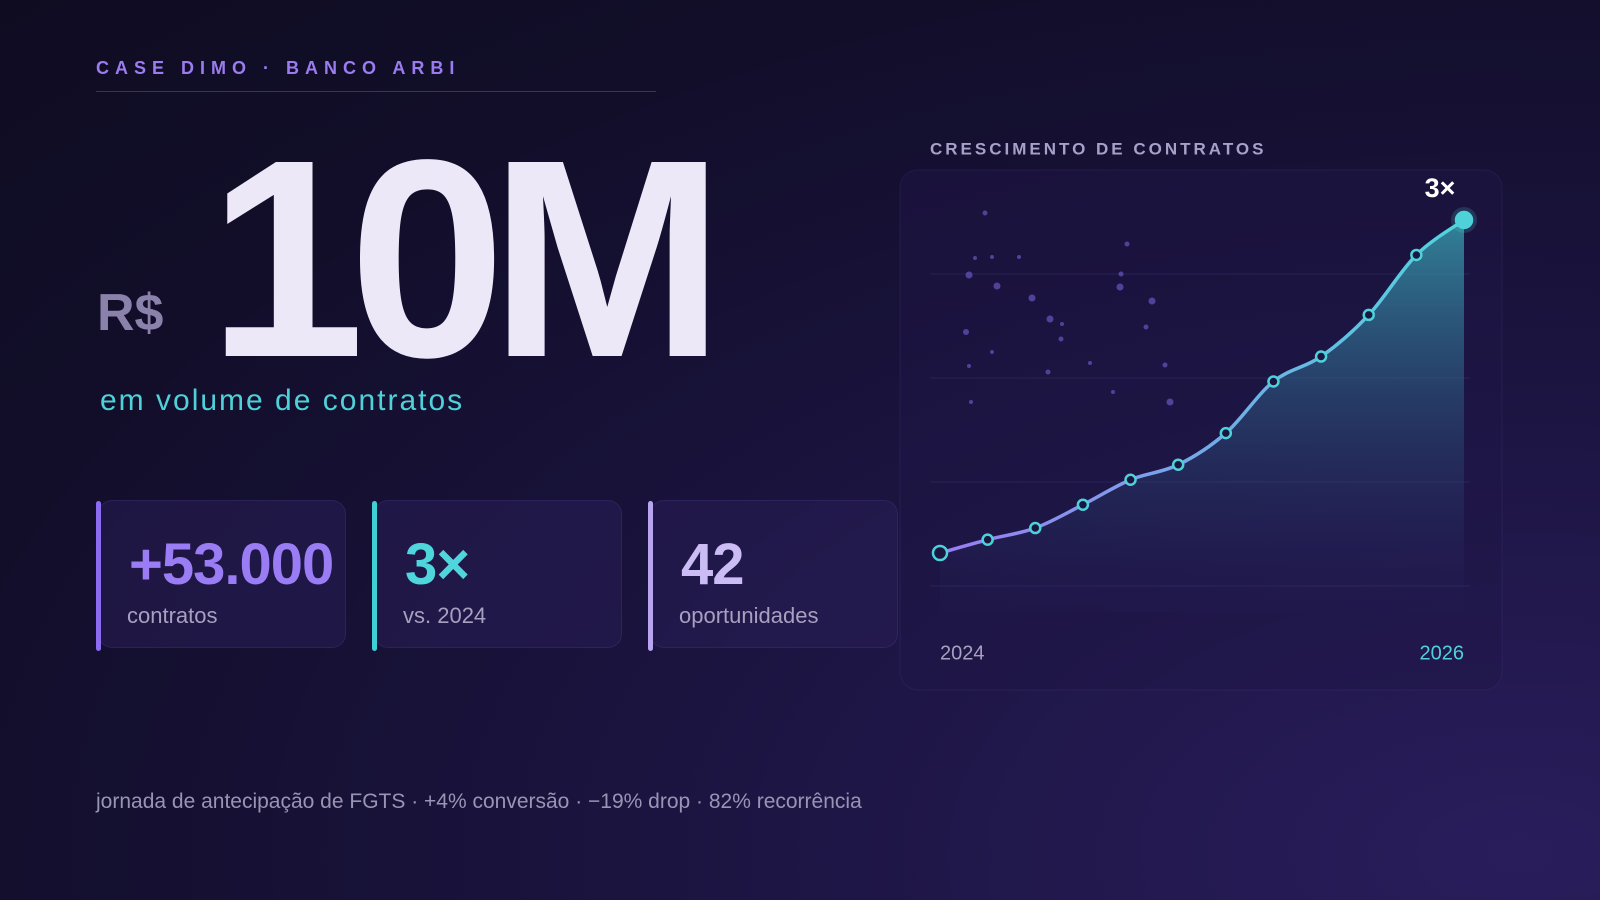 The image size is (1600, 900). I want to click on stat-label: vs. 2024, so click(445, 615).